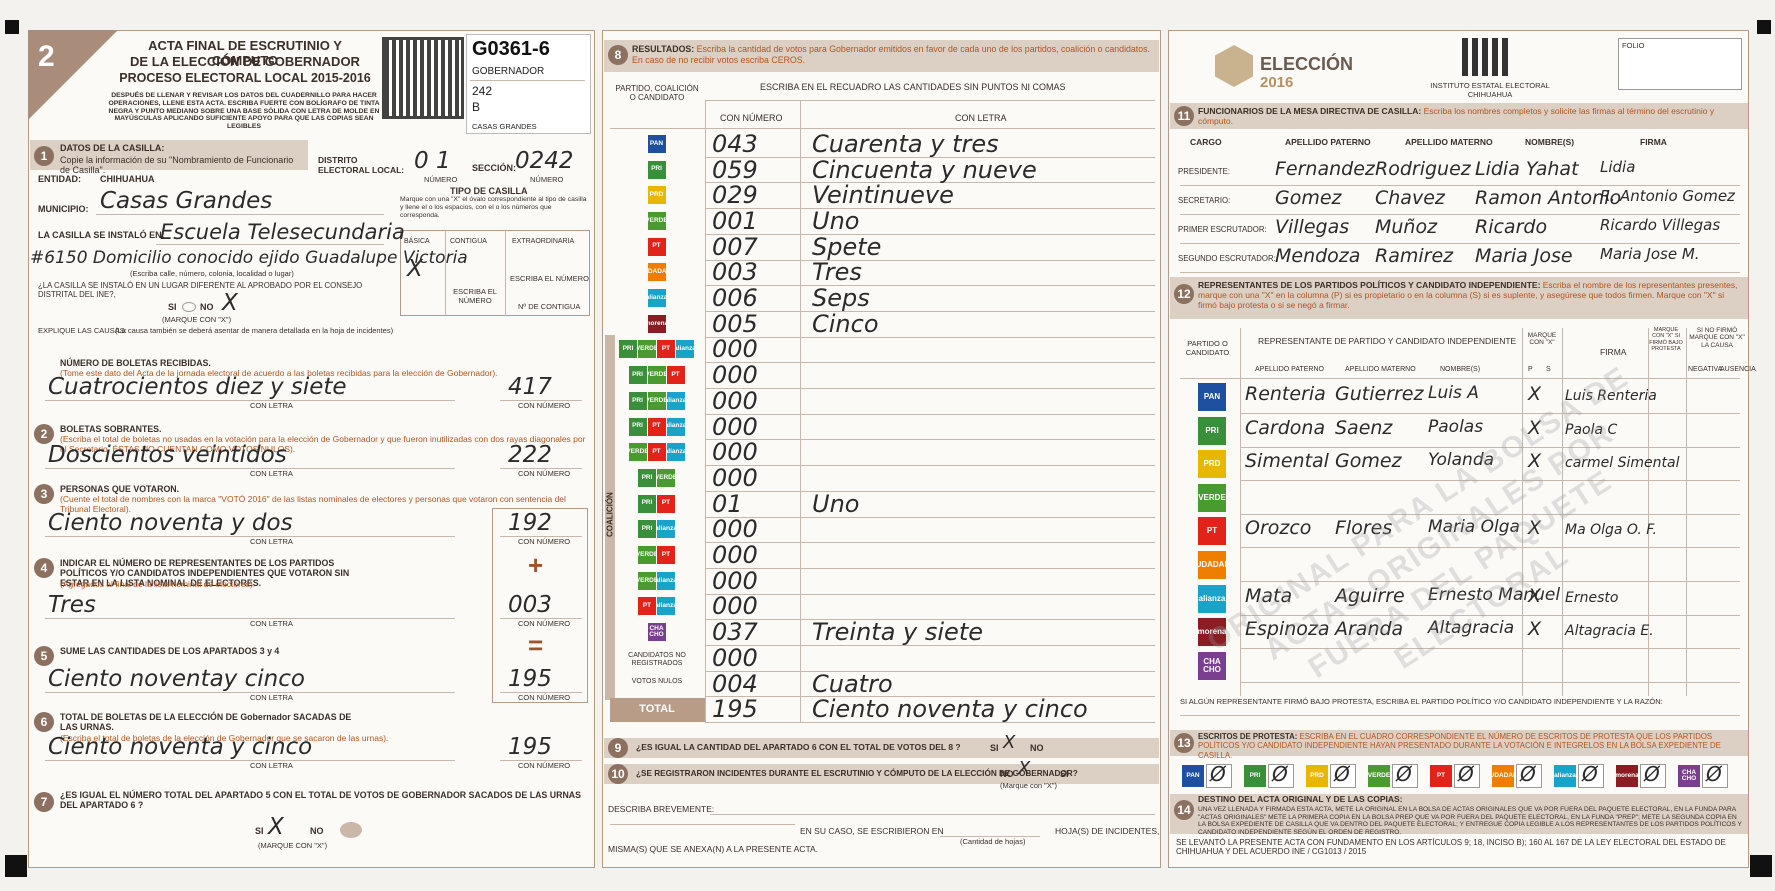  Describe the element at coordinates (101, 235) in the screenshot. I see `field-label: LA CASILLA SE INSTALÓ EN:` at that location.